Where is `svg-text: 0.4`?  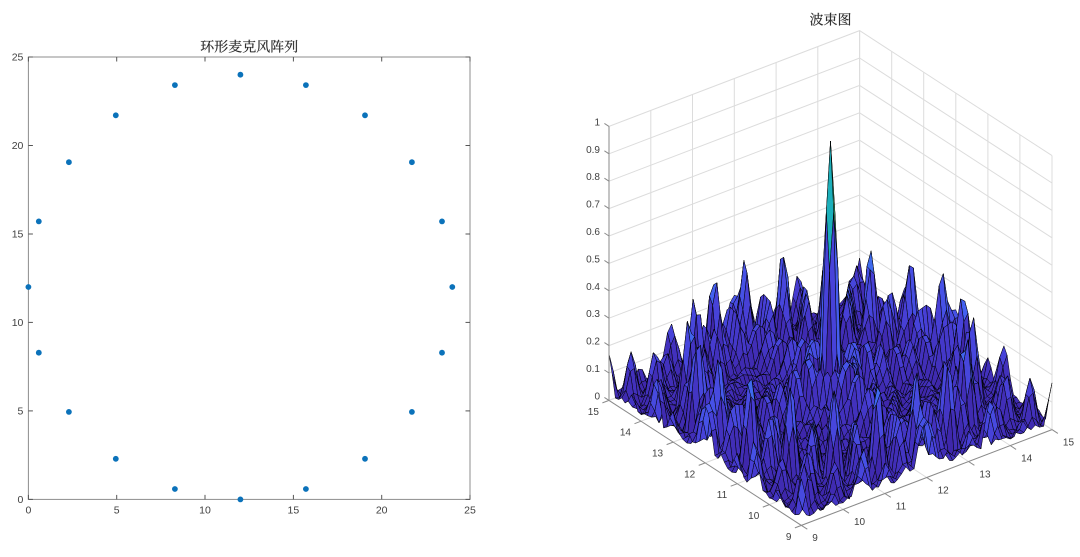 svg-text: 0.4 is located at coordinates (593, 287).